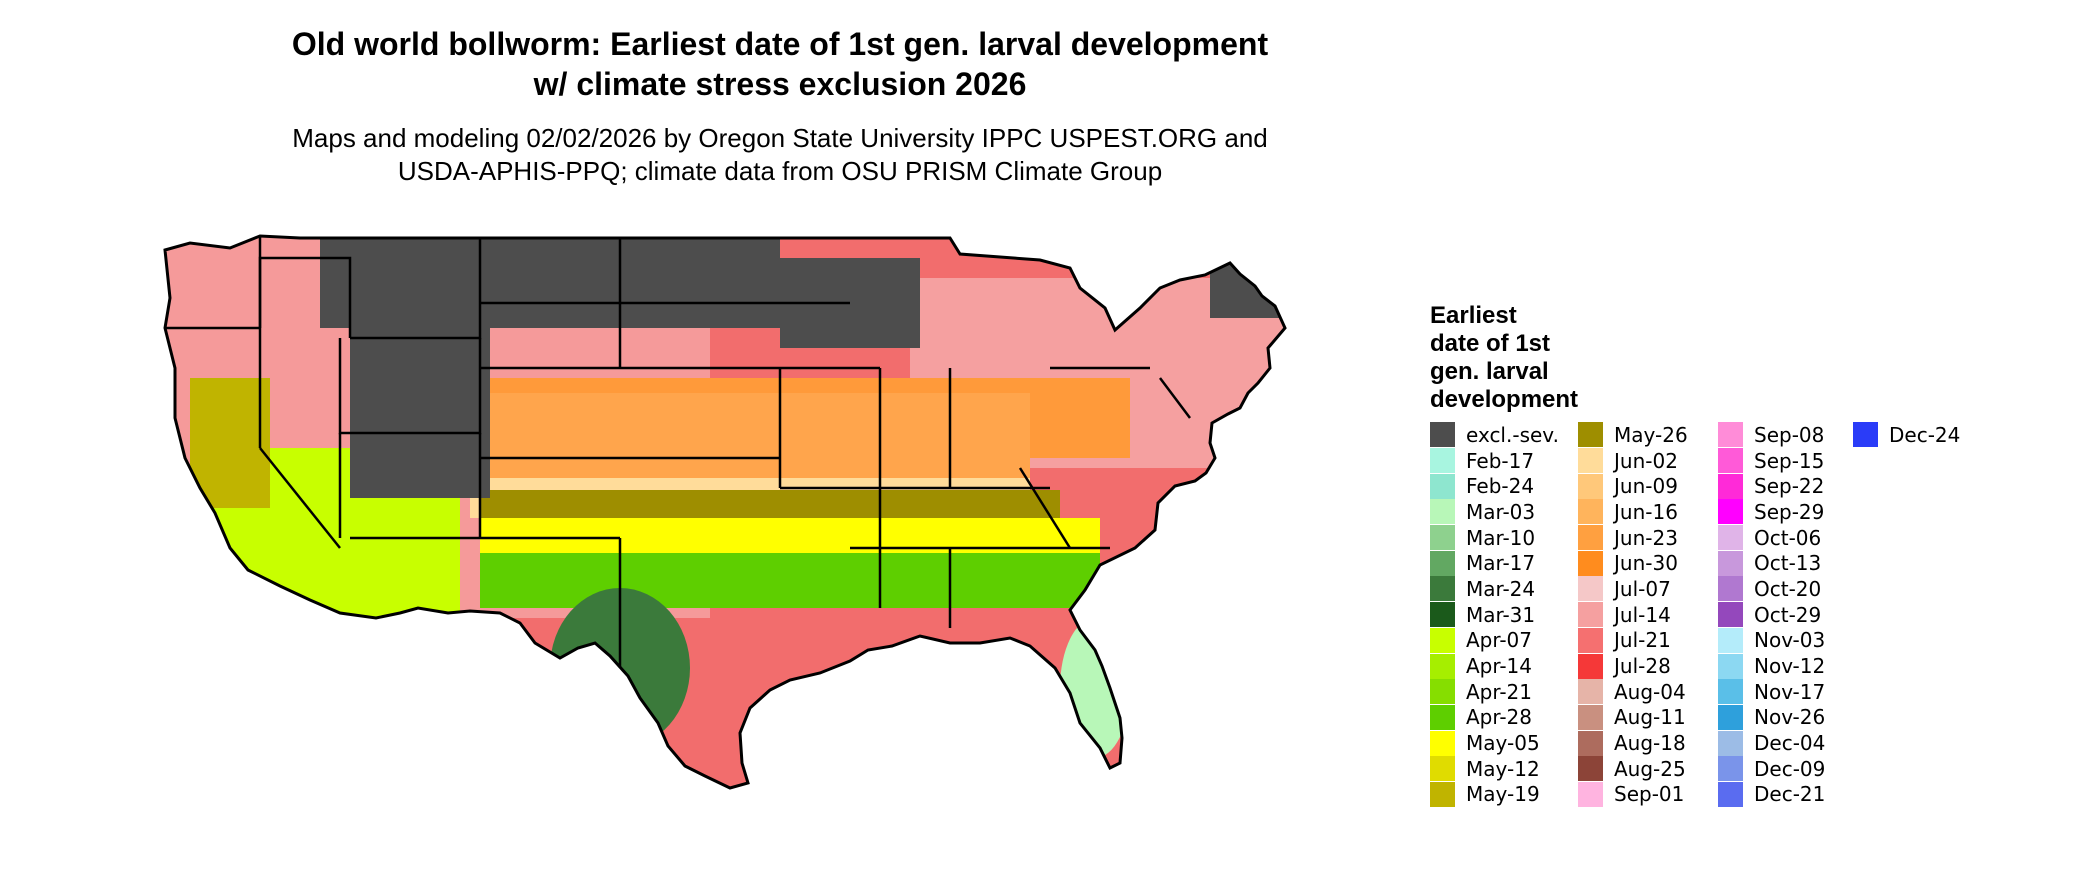 This screenshot has height=892, width=2100. What do you see at coordinates (1642, 640) in the screenshot?
I see `legend-label: Jul-21` at bounding box center [1642, 640].